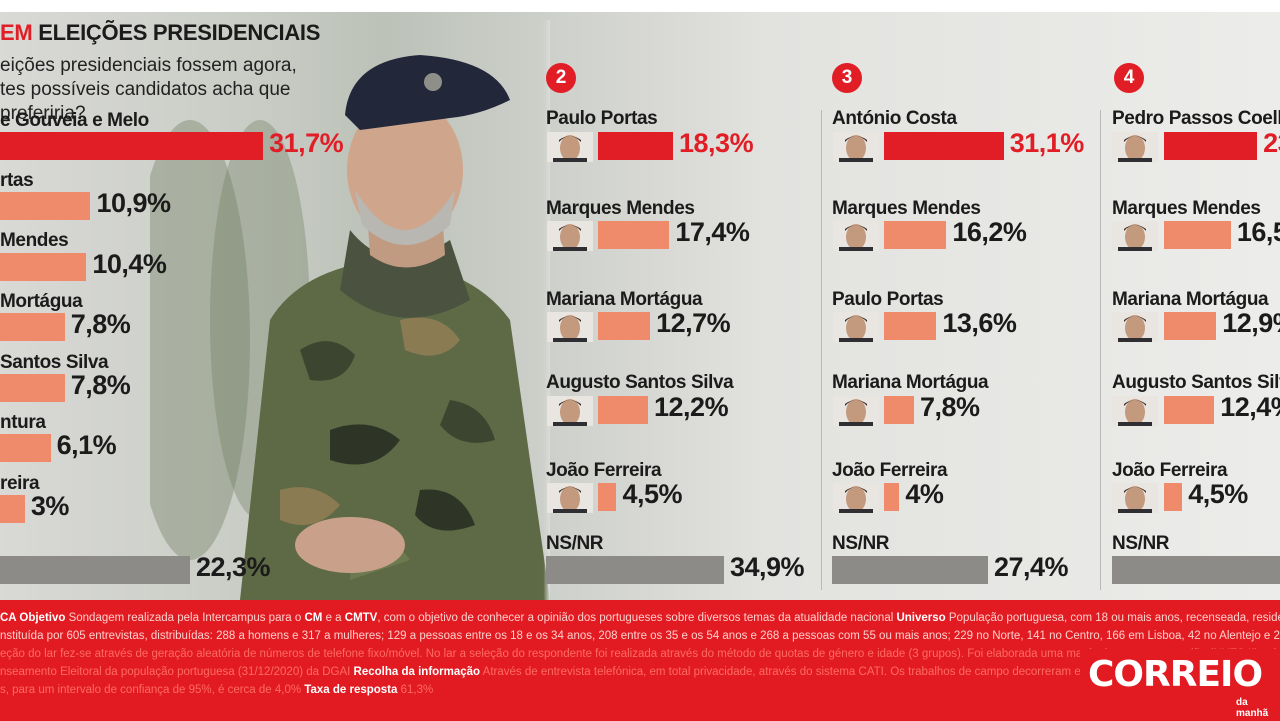  Describe the element at coordinates (1129, 78) in the screenshot. I see `scenario-number-badge: 4` at that location.